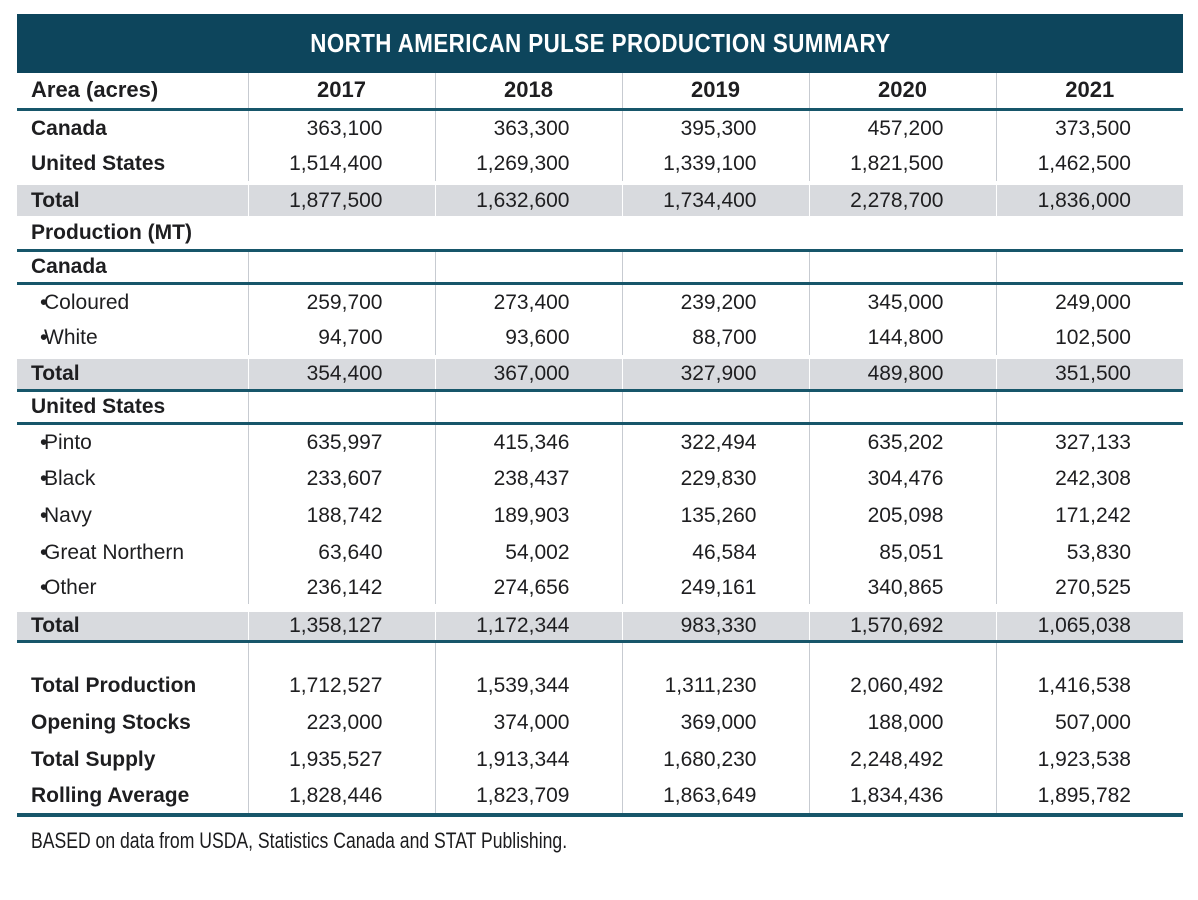 This screenshot has height=900, width=1198. I want to click on row-label: •Coloured, so click(132, 301).